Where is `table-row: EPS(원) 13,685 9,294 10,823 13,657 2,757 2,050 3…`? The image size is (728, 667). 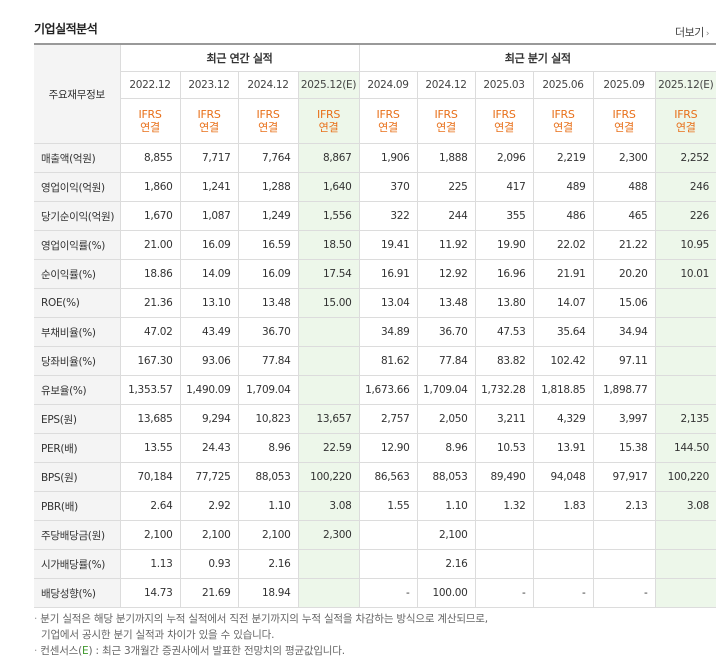
table-row: EPS(원) 13,685 9,294 10,823 13,657 2,757 2,050 3… is located at coordinates (375, 419).